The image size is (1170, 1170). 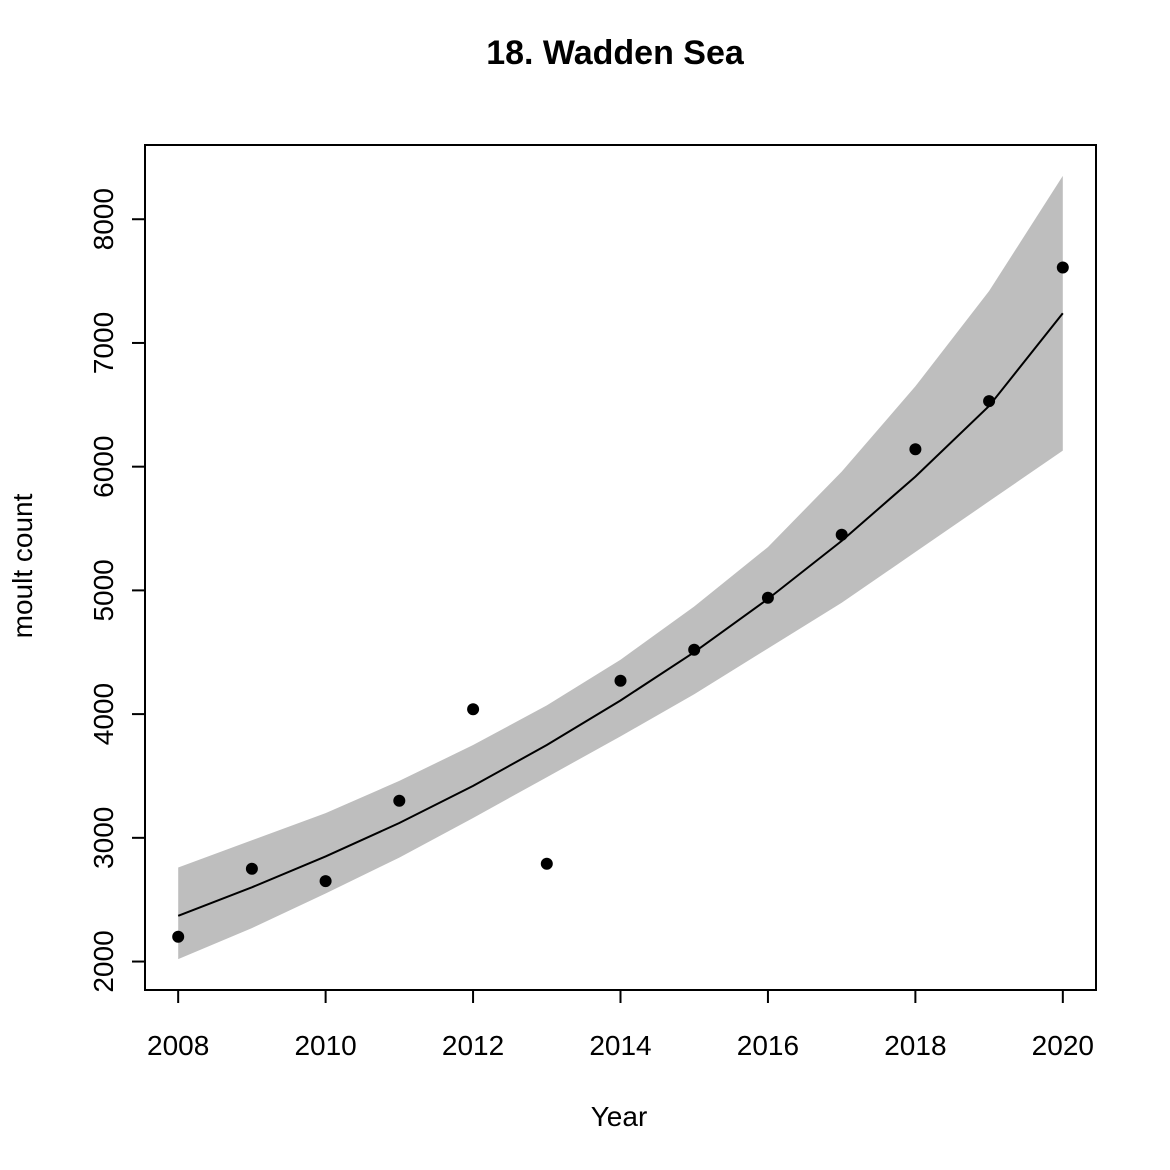 What do you see at coordinates (325, 1045) in the screenshot?
I see `x-tick-label: 2010` at bounding box center [325, 1045].